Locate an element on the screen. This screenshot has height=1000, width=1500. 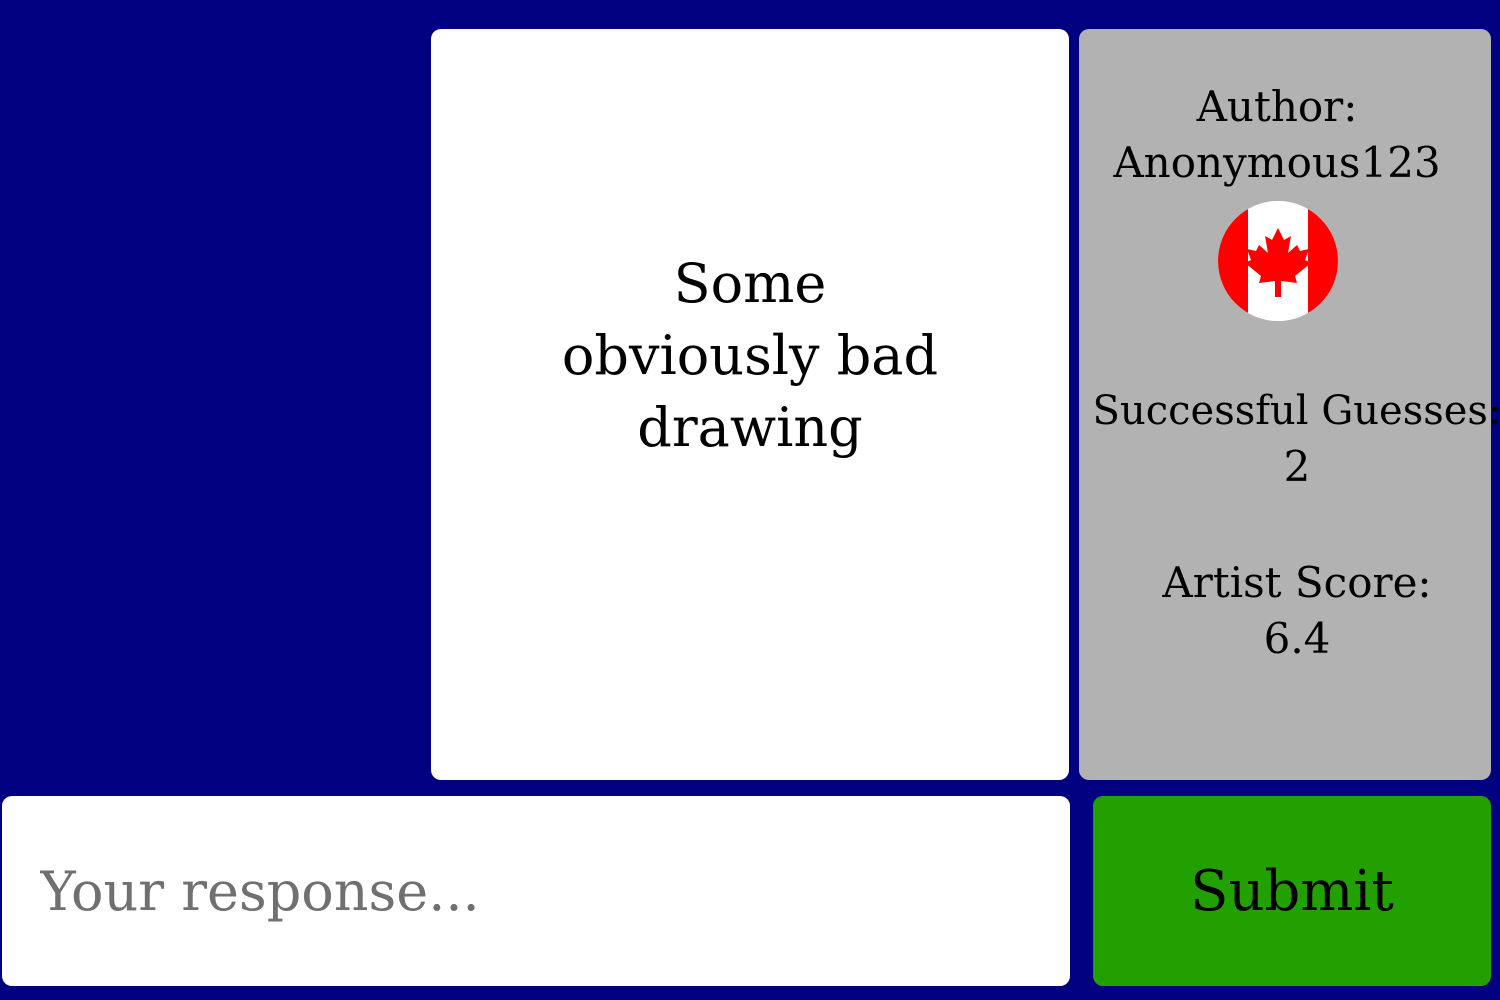
drawing-caption: Some obviously bad drawing is located at coordinates (750, 355).